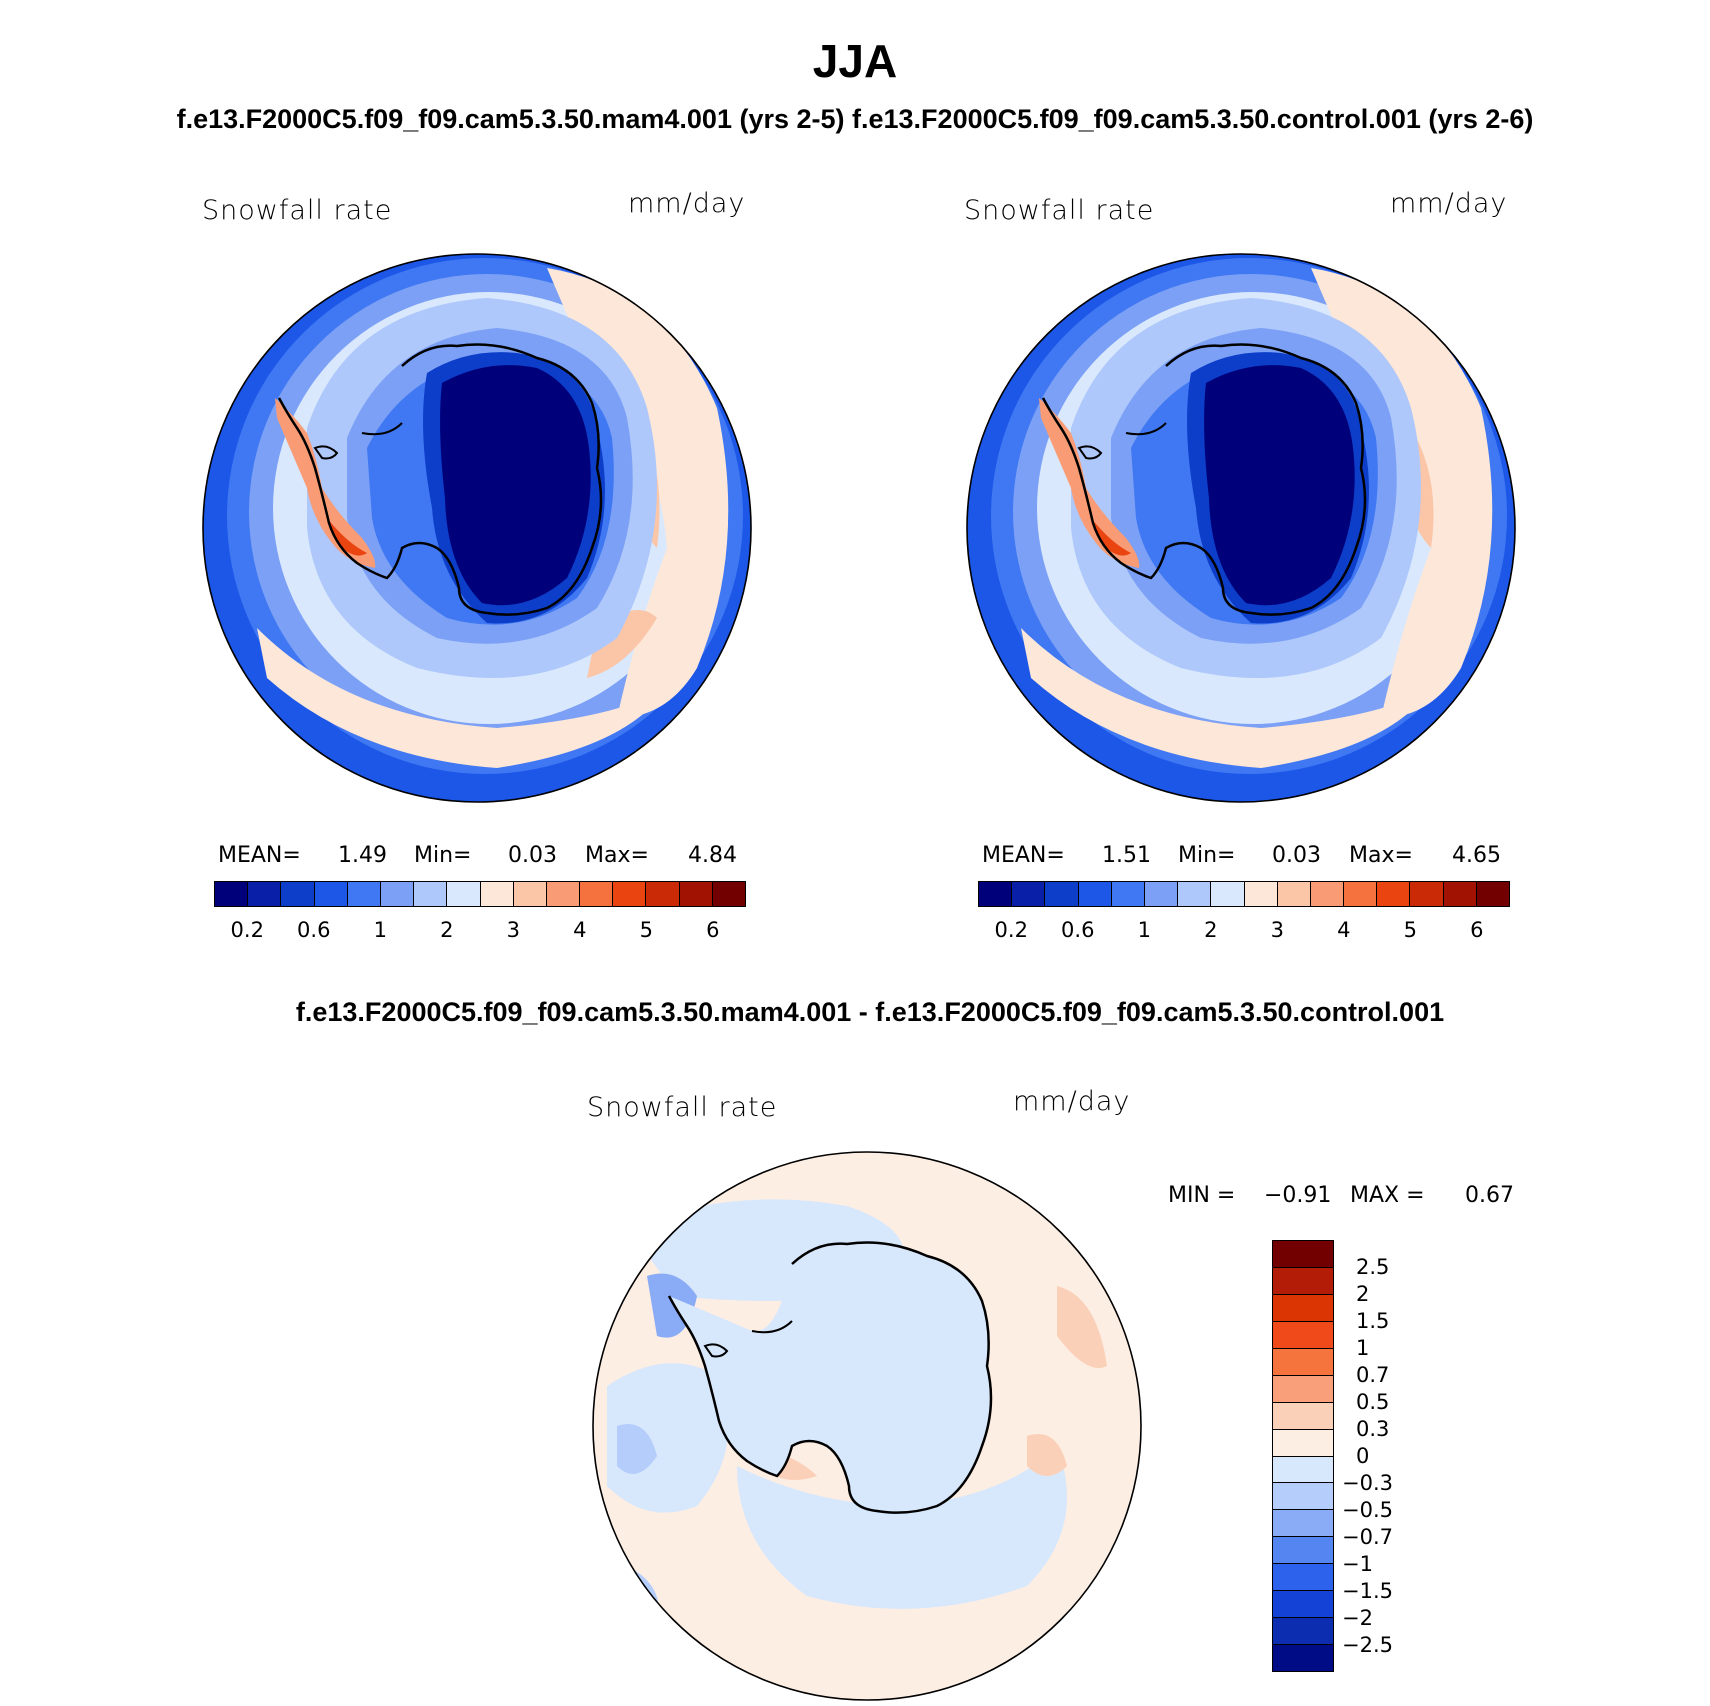 This screenshot has width=1710, height=1706. I want to click on diff-colorbar-tick-label: 1.5, so click(1373, 1321).